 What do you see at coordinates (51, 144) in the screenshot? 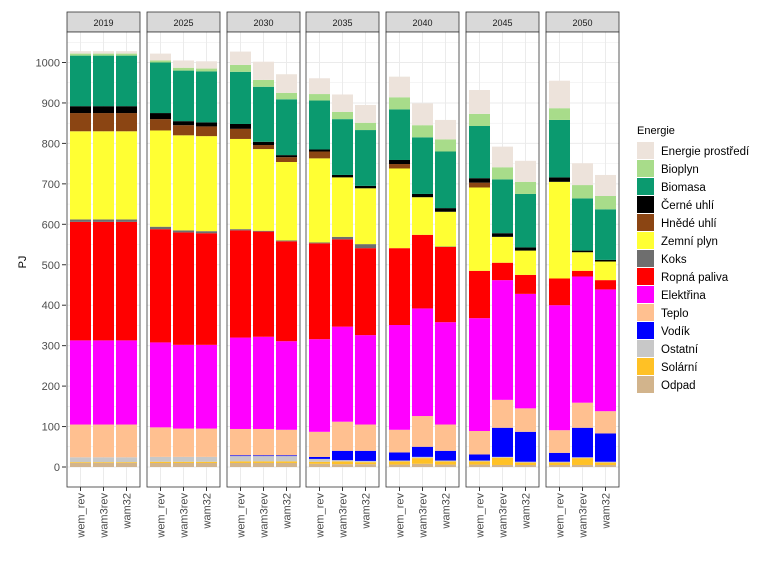
I see `y-tick-label: 800` at bounding box center [51, 144].